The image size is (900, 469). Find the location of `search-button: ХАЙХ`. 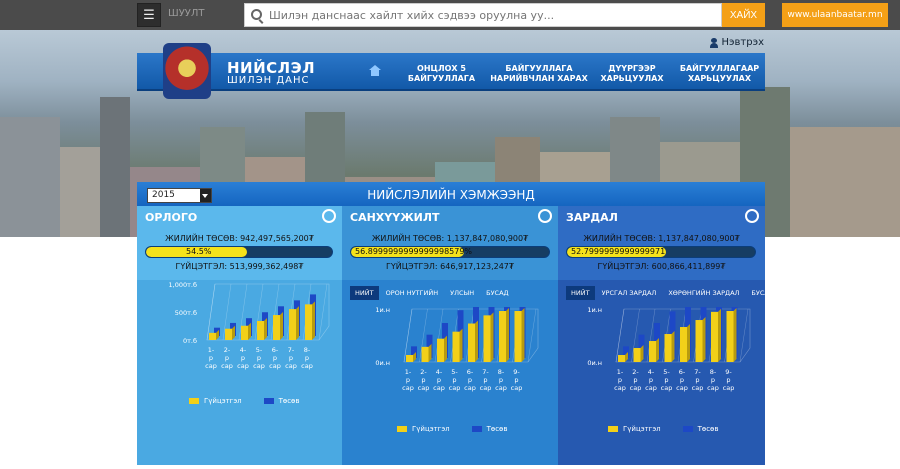

search-button: ХАЙХ is located at coordinates (743, 15).